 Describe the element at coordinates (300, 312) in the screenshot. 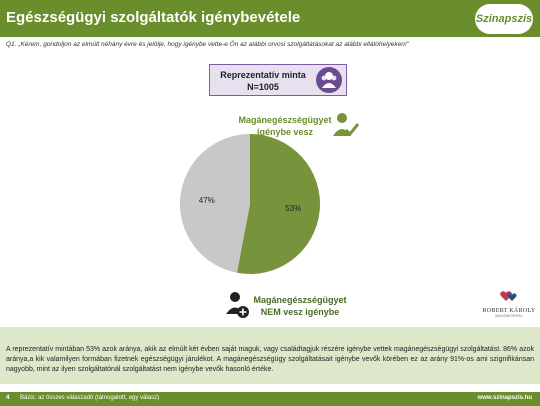

I see `label-notprivate-line2: NEM vesz igénybe` at that location.